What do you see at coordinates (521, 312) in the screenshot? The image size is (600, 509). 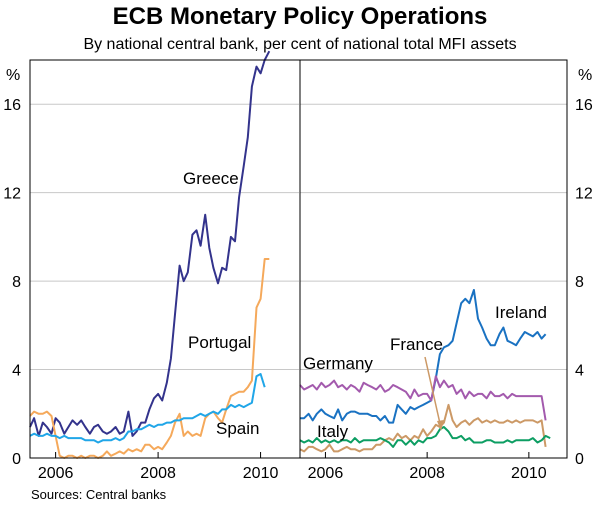 I see `label-ireland: Ireland` at bounding box center [521, 312].